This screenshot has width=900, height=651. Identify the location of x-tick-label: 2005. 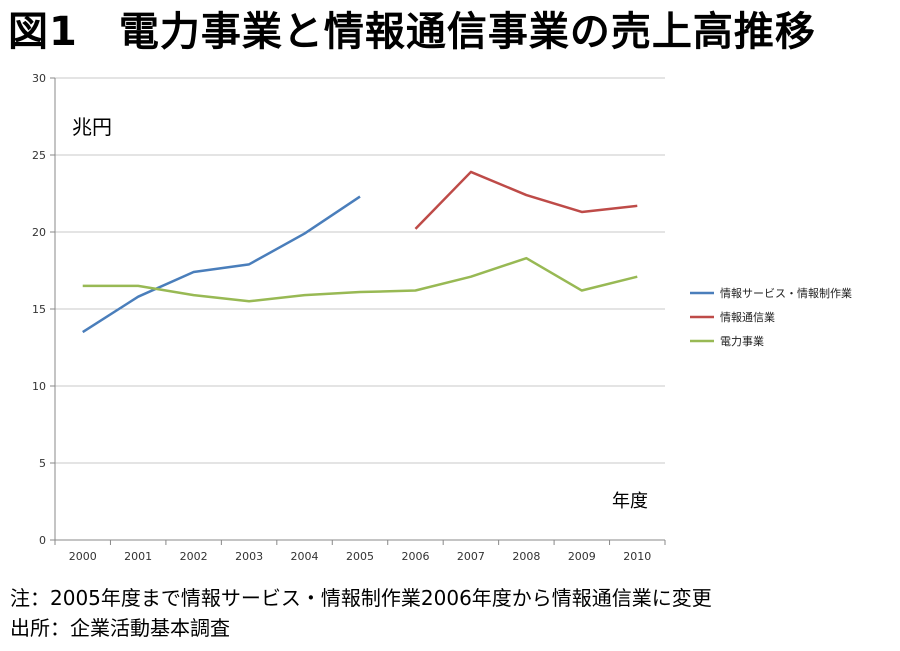
(360, 556).